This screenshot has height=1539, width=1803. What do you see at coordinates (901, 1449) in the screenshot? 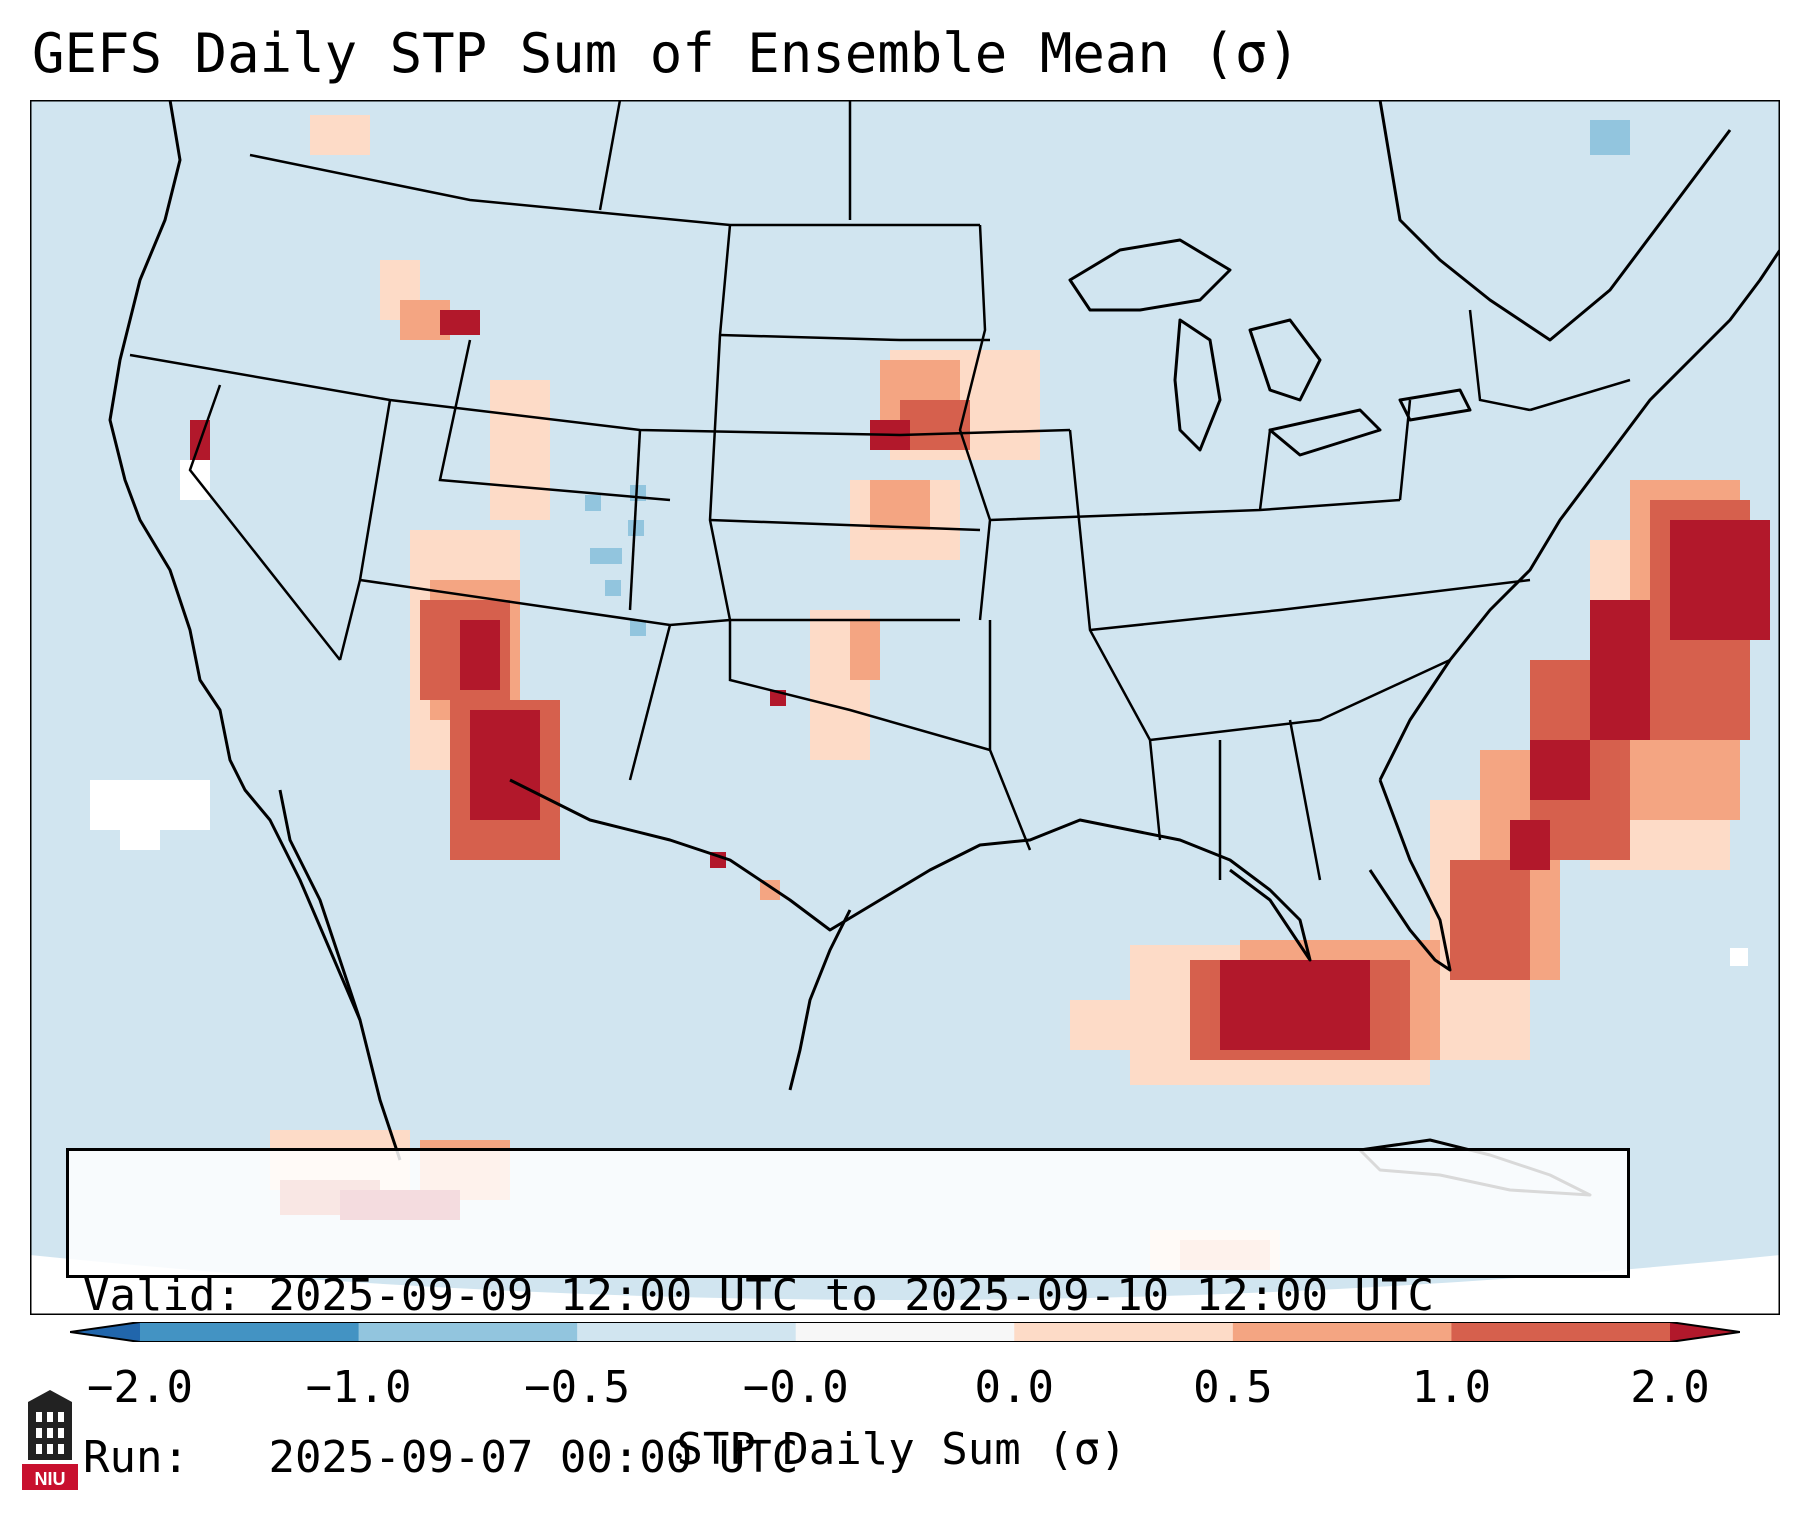
I see `colorbar-label: STP Daily Sum (σ)` at bounding box center [901, 1449].